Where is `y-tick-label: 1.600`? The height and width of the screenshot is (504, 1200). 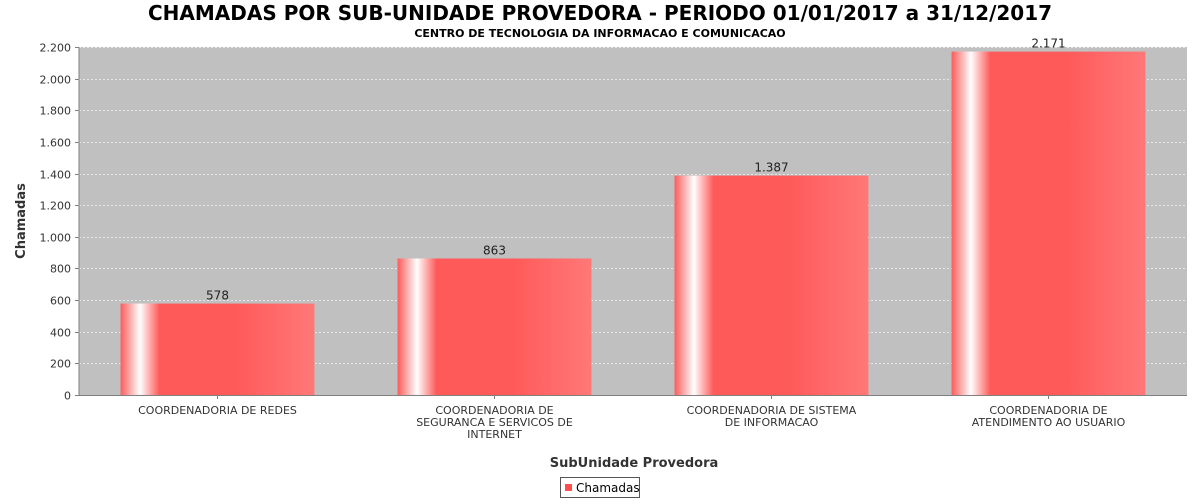 y-tick-label: 1.600 is located at coordinates (56, 143).